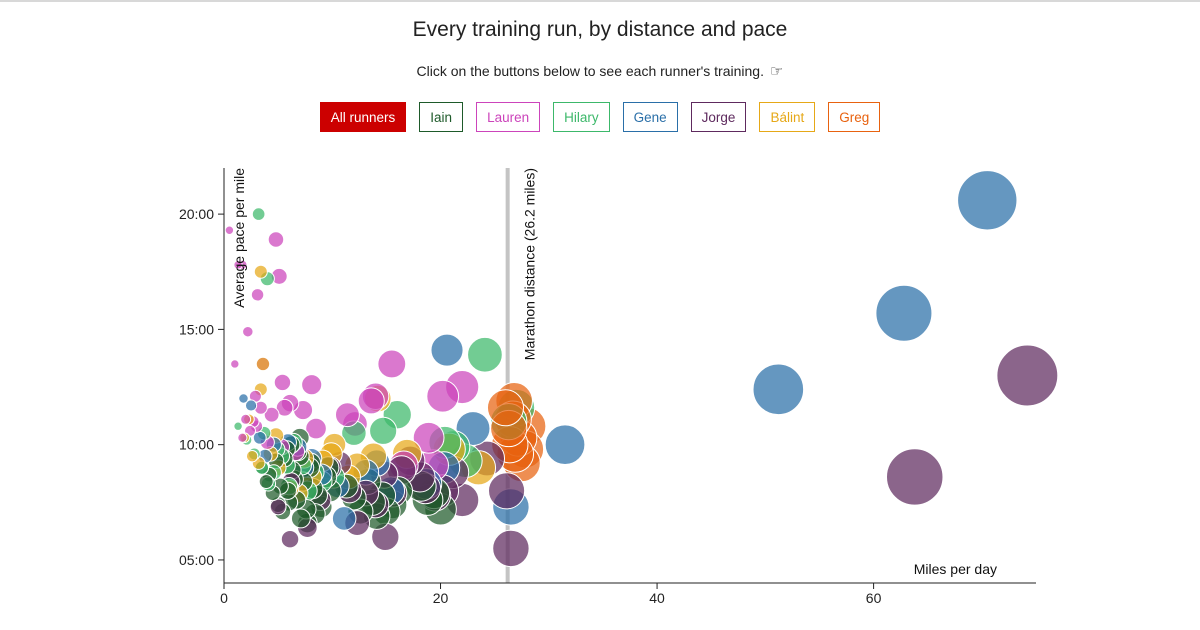 The image size is (1200, 630). Describe the element at coordinates (441, 117) in the screenshot. I see `filter-button-iain: Iain` at that location.